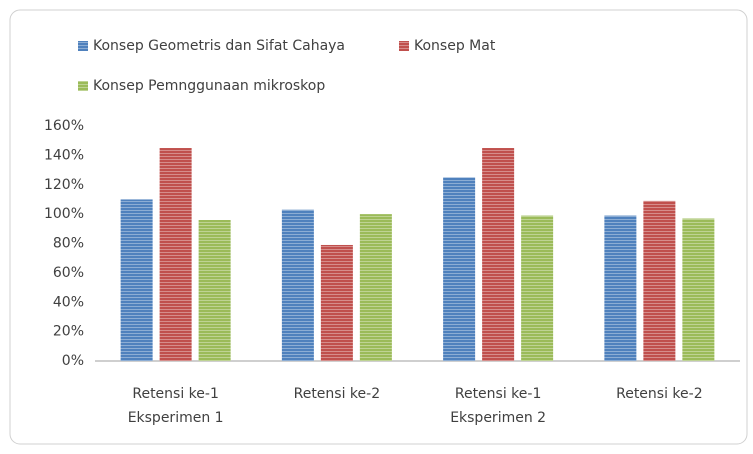 The width and height of the screenshot is (753, 454). Describe the element at coordinates (68, 332) in the screenshot. I see `y-tick-label: 20%` at that location.